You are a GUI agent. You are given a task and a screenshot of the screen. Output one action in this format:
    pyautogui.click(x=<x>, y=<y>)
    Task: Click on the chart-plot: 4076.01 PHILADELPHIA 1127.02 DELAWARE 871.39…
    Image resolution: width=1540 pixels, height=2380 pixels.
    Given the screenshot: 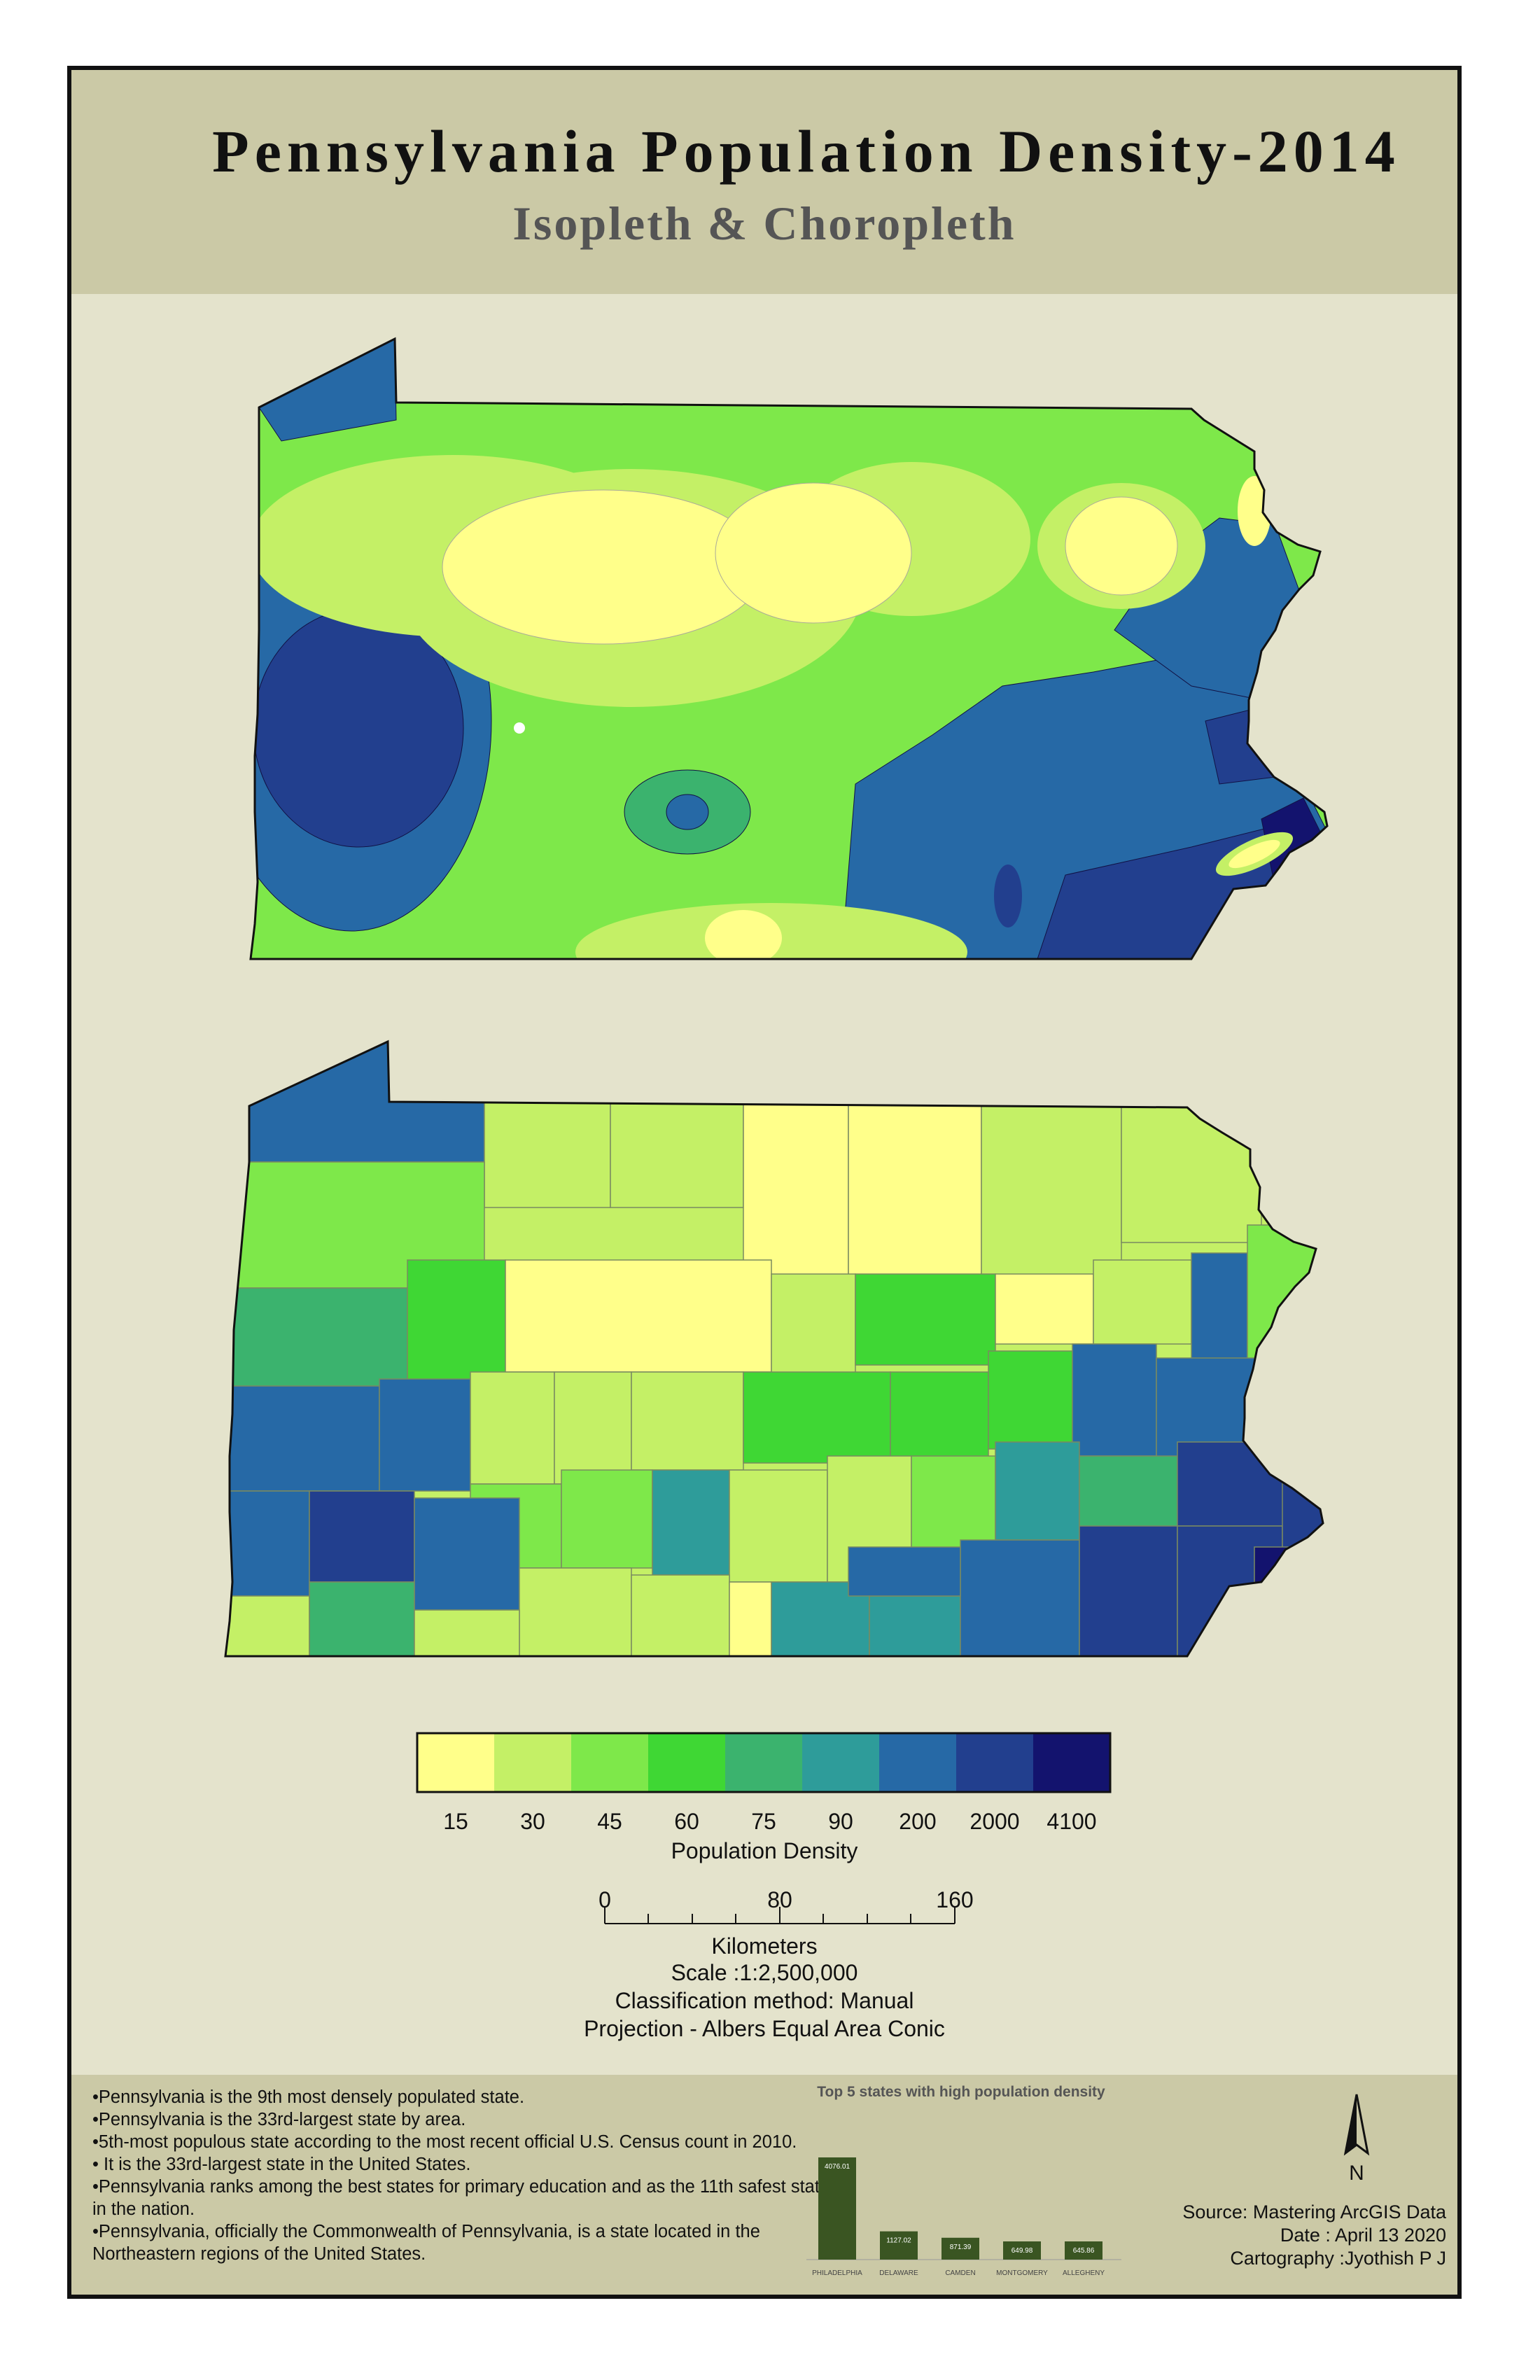 What is the action you would take?
    pyautogui.click(x=963, y=2217)
    